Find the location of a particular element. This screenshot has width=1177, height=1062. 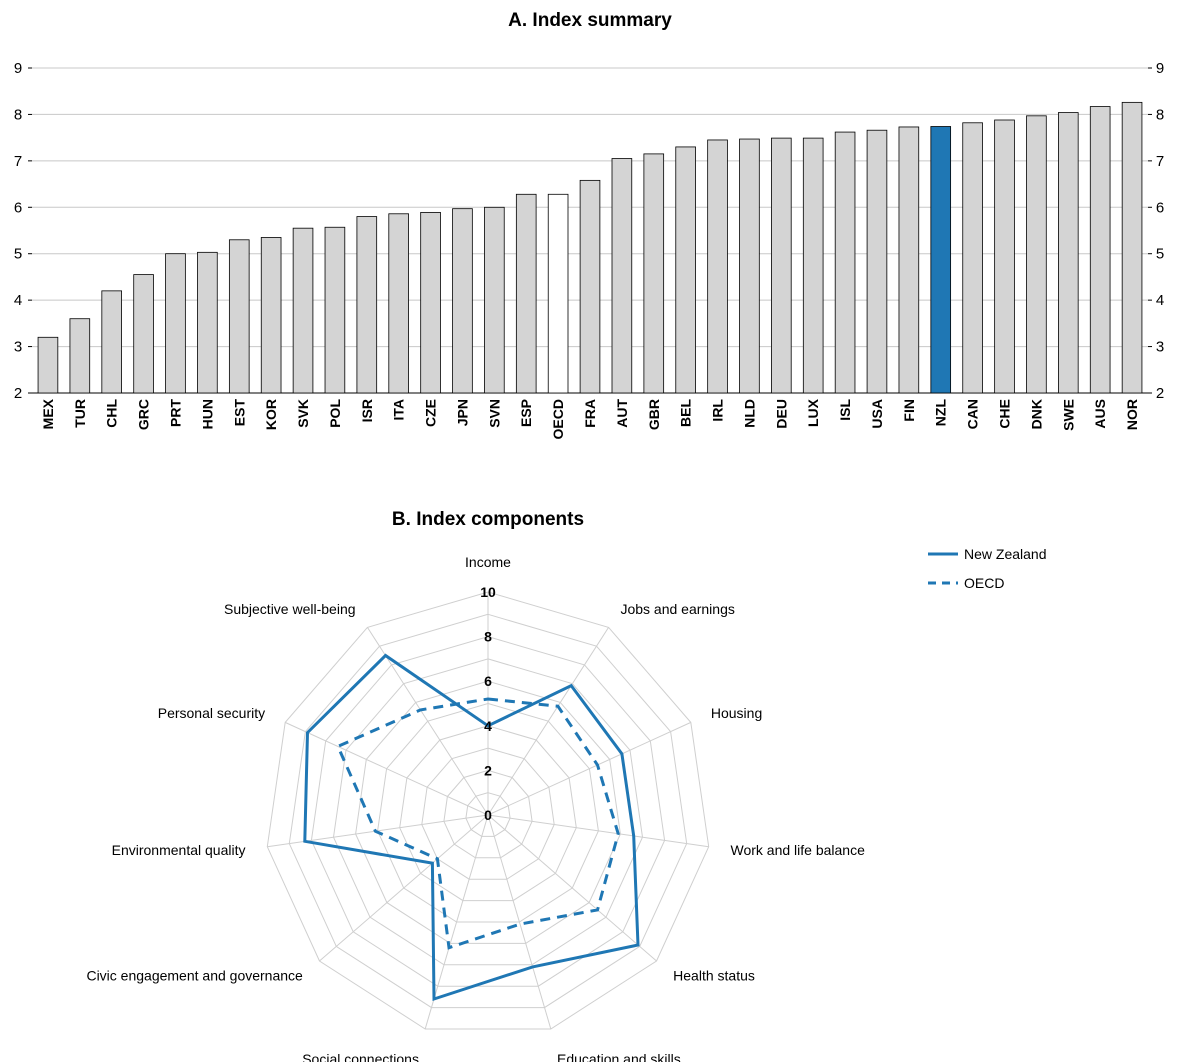

y-tick-label-left: 8 is located at coordinates (18, 114).